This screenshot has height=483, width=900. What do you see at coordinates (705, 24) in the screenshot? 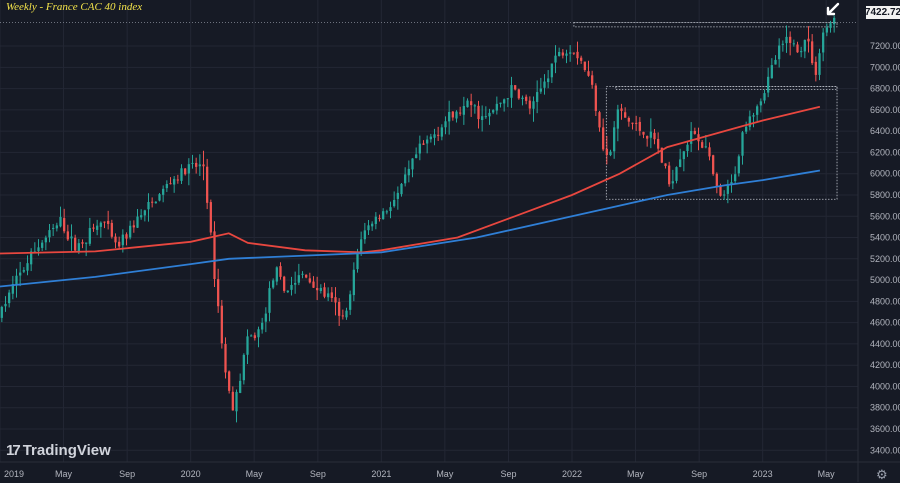
I see `range-box` at bounding box center [705, 24].